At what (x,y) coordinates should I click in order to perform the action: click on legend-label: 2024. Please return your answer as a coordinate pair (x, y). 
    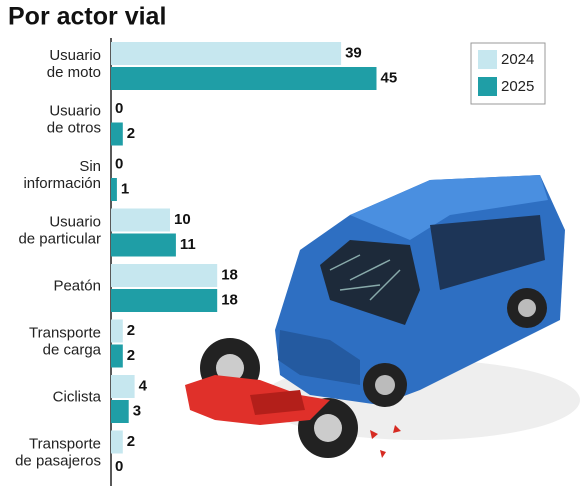
    Looking at the image, I should click on (517, 59).